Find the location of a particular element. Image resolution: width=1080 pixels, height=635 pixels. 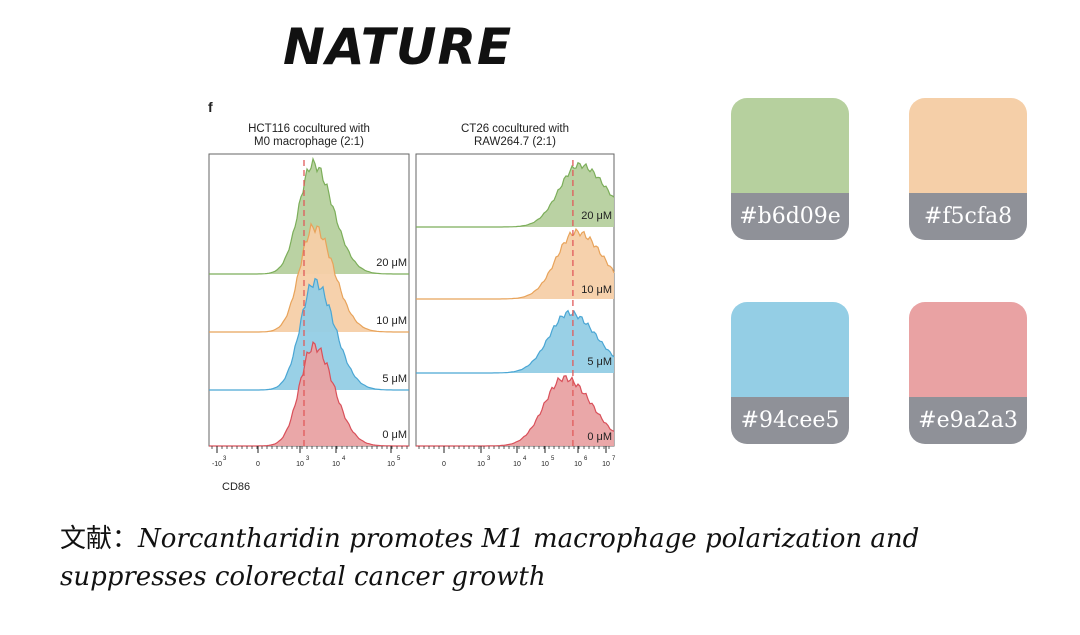

panel-2-histogram-2-fill is located at coordinates (515, 264).